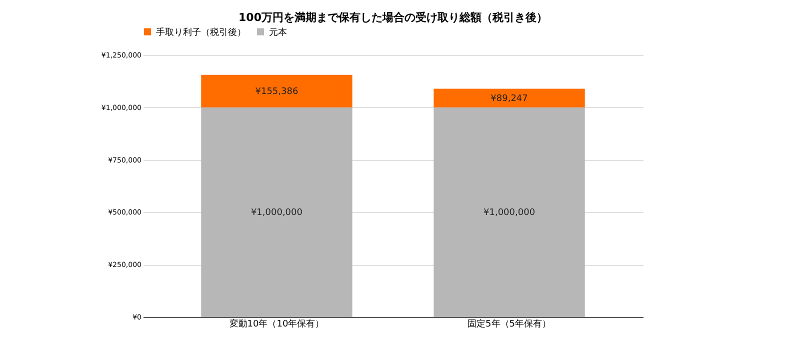 This screenshot has width=800, height=350. Describe the element at coordinates (510, 324) in the screenshot. I see `x-tick-label: 固定5年（5年保有）` at that location.